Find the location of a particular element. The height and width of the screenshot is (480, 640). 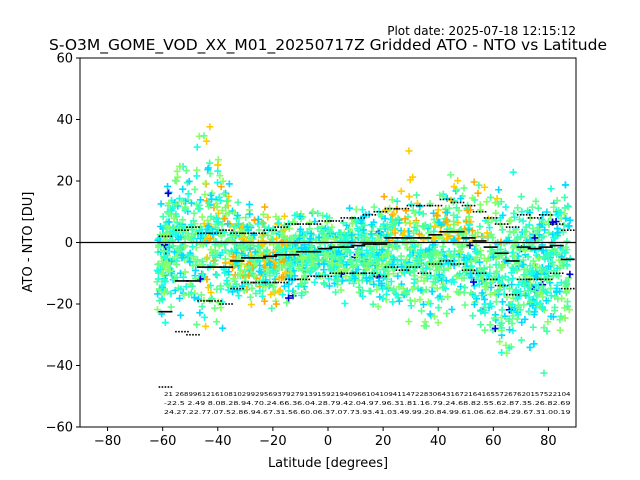

x-axis-label: Latitude [degrees] is located at coordinates (328, 463).